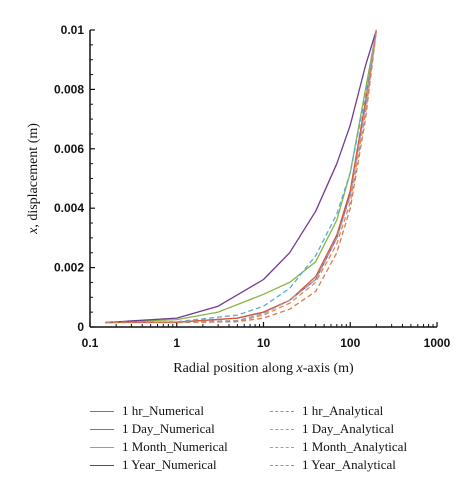 The image size is (474, 500). I want to click on legend-item: 1 Month_Analytical, so click(338, 447).